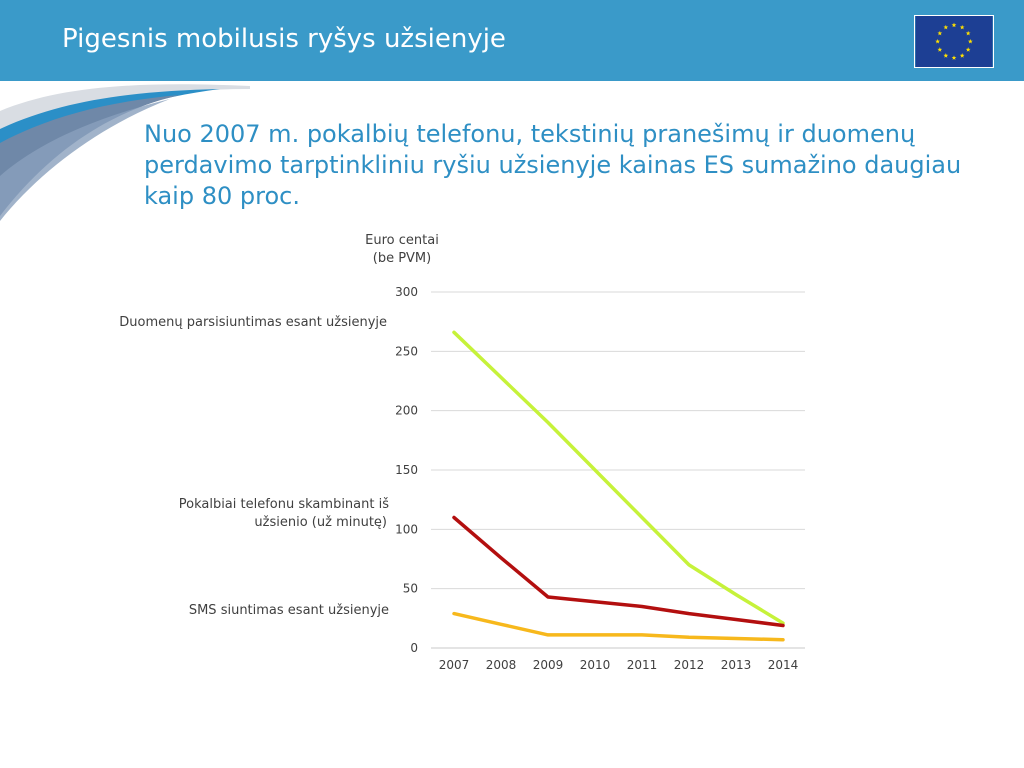 The height and width of the screenshot is (768, 1024). What do you see at coordinates (253, 322) in the screenshot?
I see `label-data-series: Duomenų parsisiuntimas esant užsienyje` at bounding box center [253, 322].